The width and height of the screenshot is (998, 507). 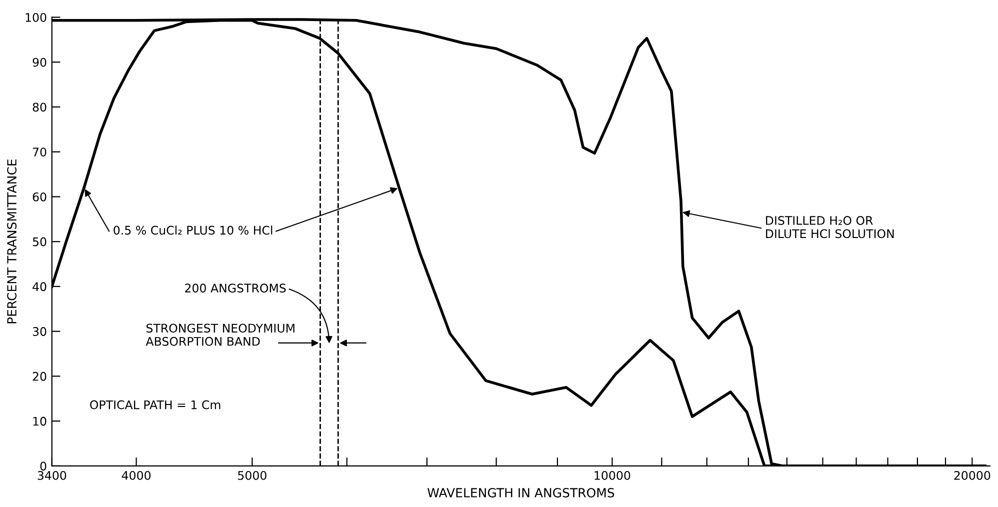 What do you see at coordinates (39, 331) in the screenshot?
I see `y-tick-label: 30` at bounding box center [39, 331].